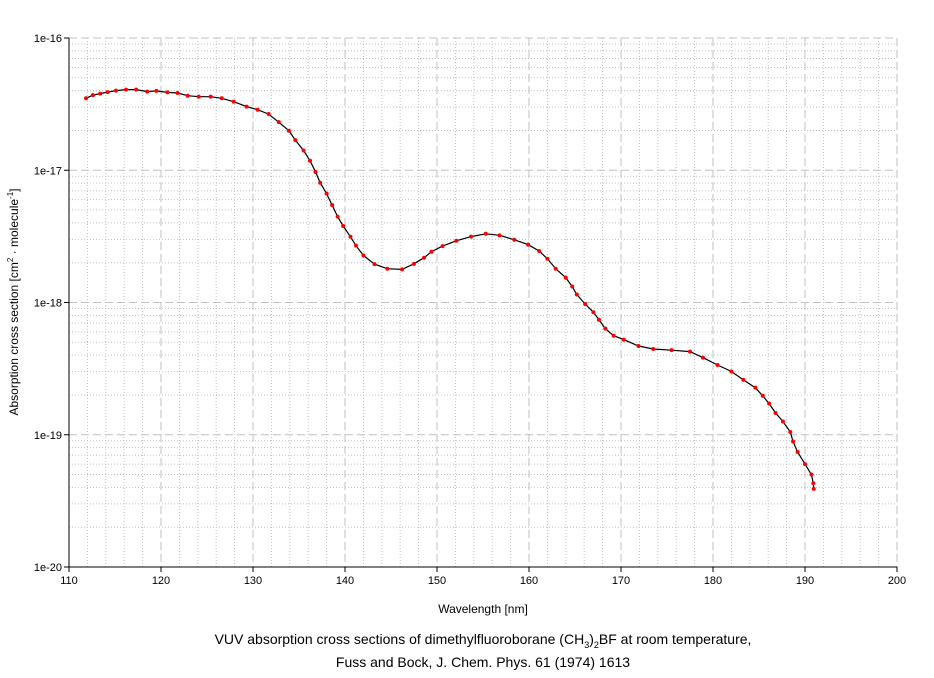 Image resolution: width=934 pixels, height=678 pixels. Describe the element at coordinates (805, 581) in the screenshot. I see `x-tick-label: 190` at that location.